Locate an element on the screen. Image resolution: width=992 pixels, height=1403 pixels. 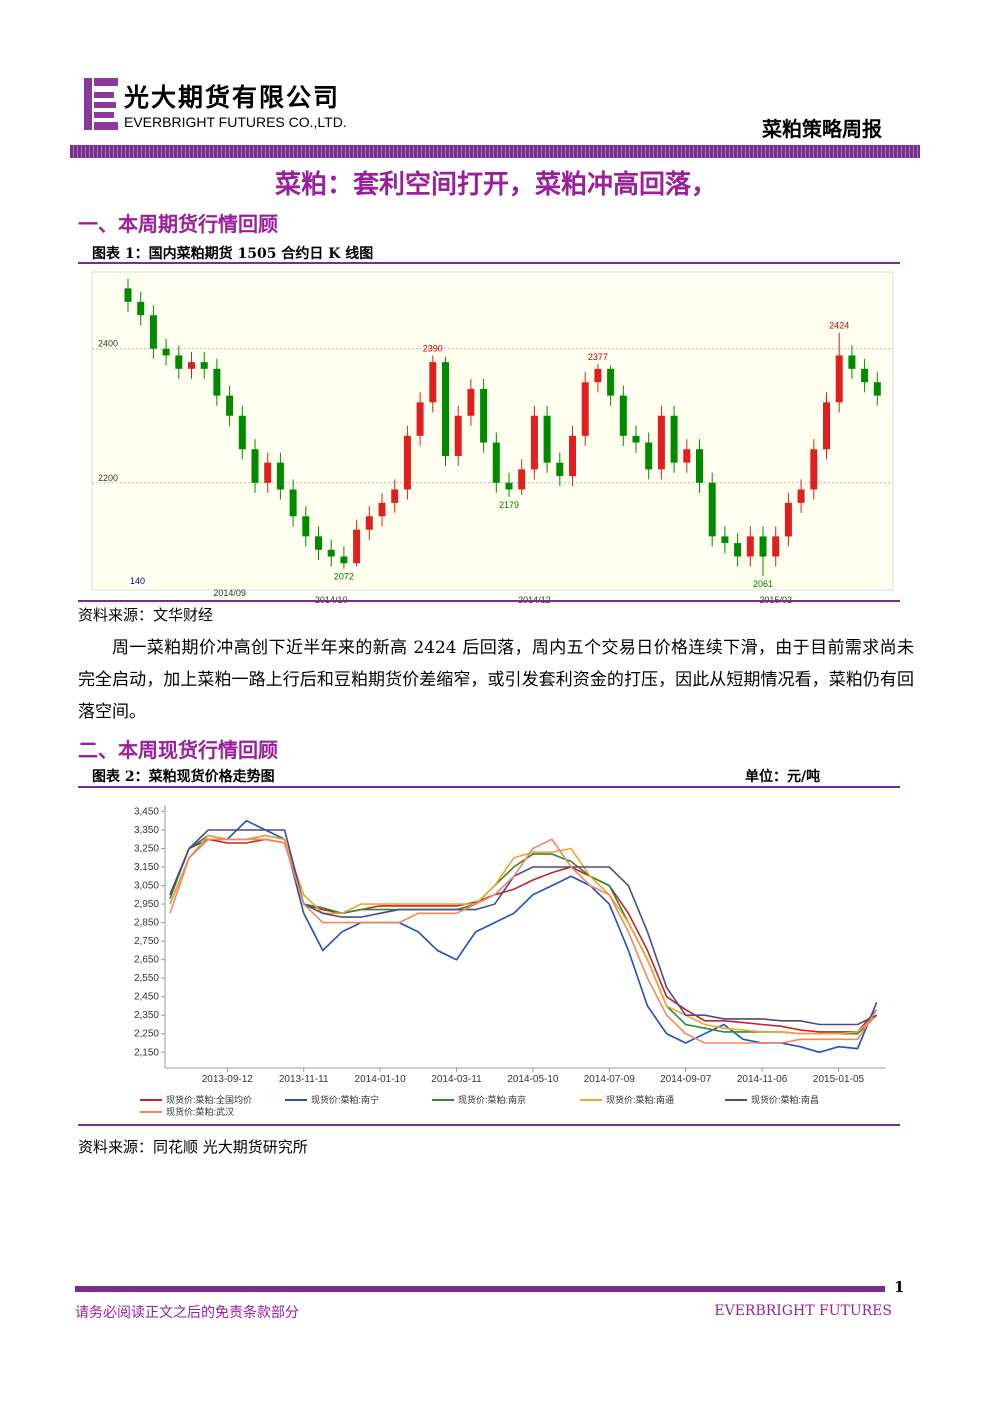
legend-label: 现货价:菜粕:武汉 is located at coordinates (200, 1111).